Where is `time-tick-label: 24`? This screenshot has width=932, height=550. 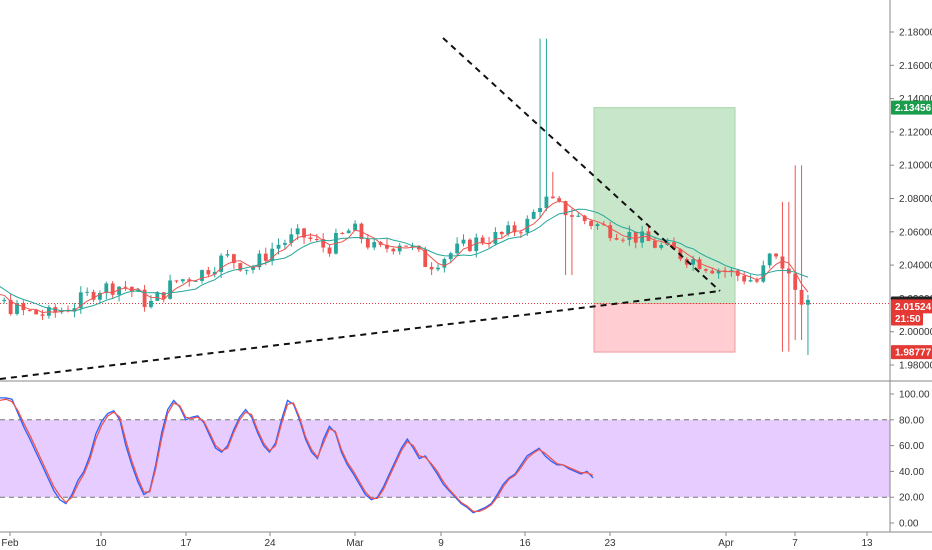
time-tick-label: 24 is located at coordinates (270, 543).